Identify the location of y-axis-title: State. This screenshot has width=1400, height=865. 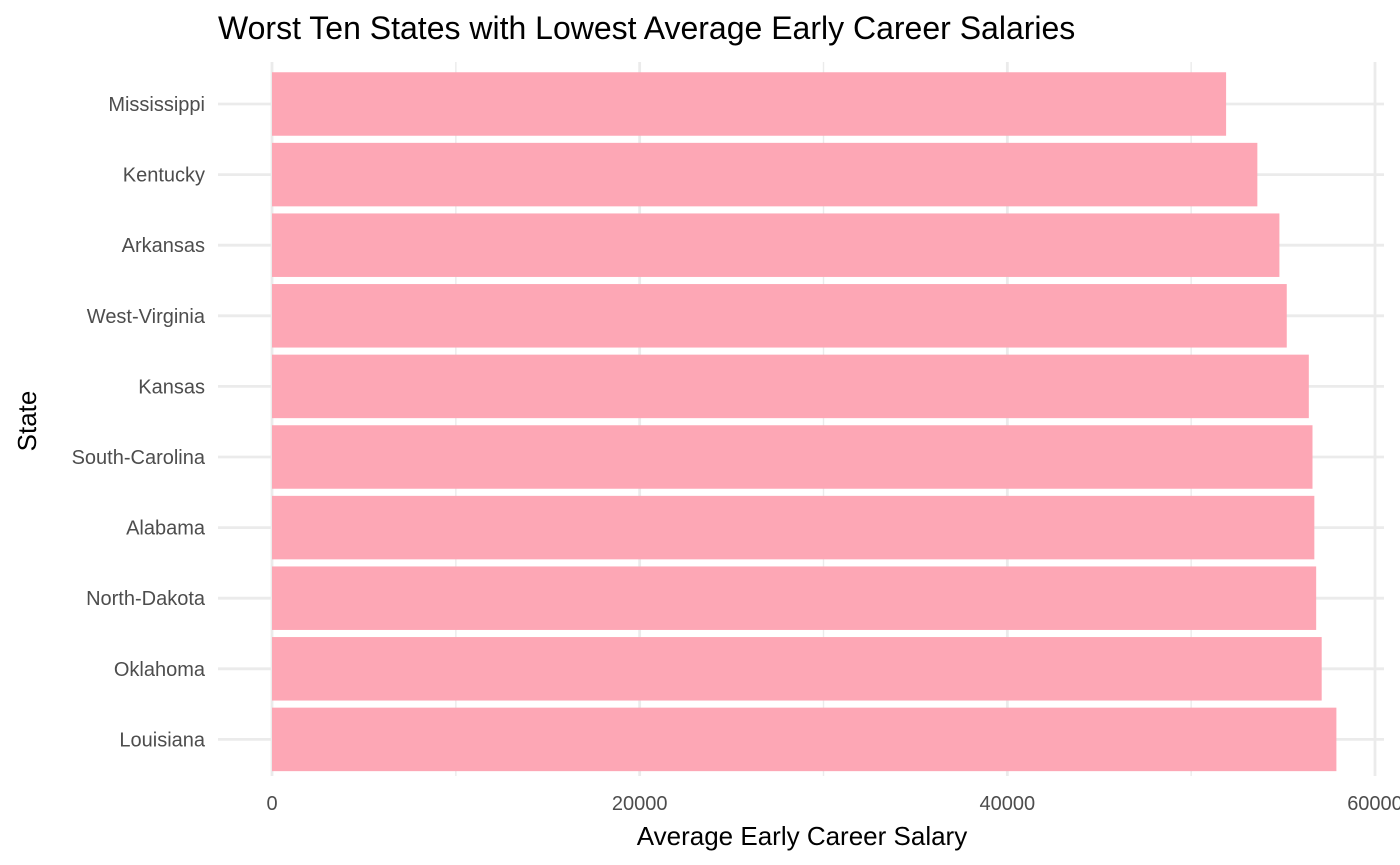
(27, 421).